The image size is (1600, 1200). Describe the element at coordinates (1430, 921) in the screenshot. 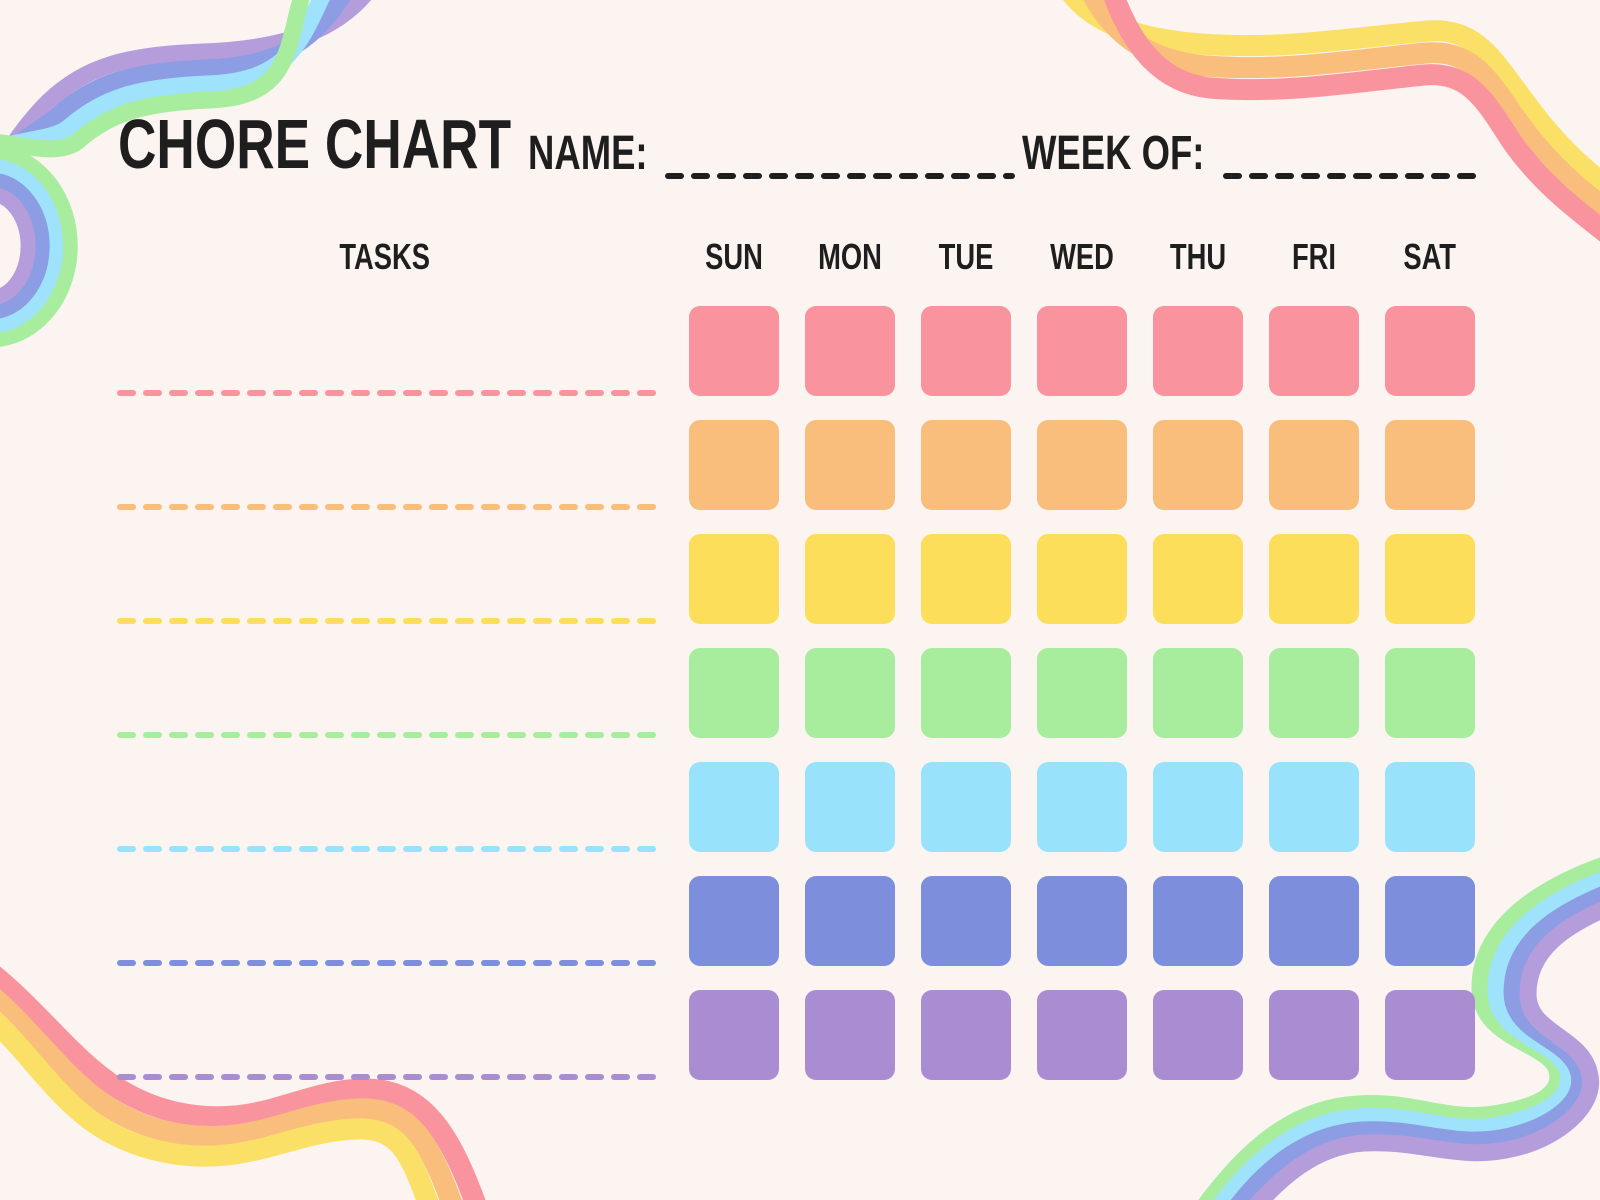

I see `chore-cell-row6-sat` at that location.